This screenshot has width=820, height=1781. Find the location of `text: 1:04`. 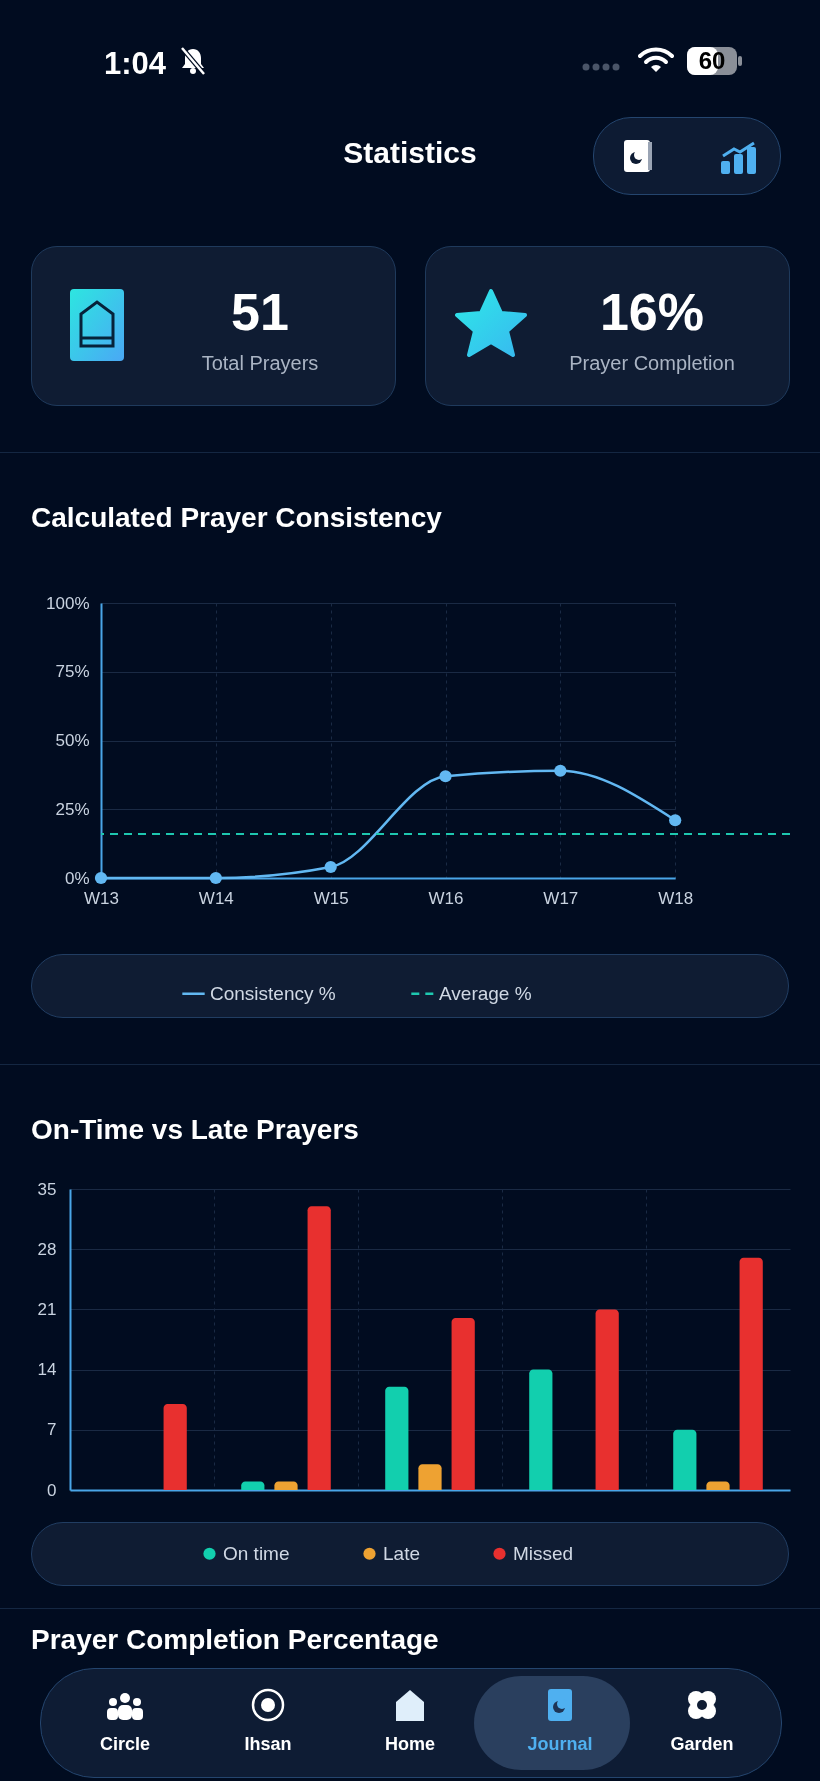

text: 1:04 is located at coordinates (135, 64).